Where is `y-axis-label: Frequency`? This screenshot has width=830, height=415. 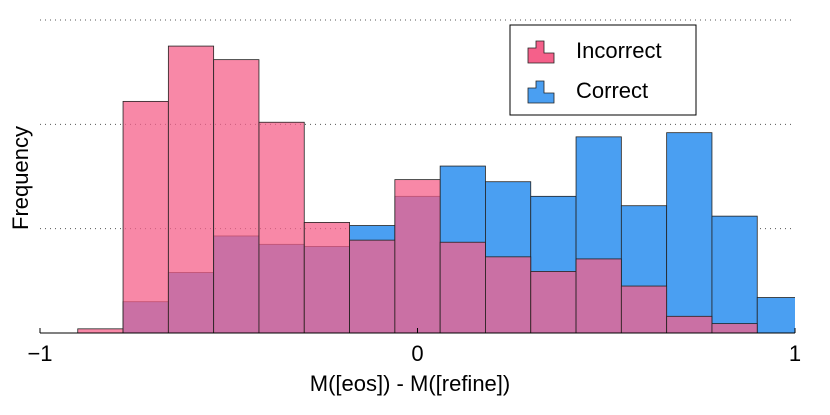
y-axis-label: Frequency is located at coordinates (20, 178).